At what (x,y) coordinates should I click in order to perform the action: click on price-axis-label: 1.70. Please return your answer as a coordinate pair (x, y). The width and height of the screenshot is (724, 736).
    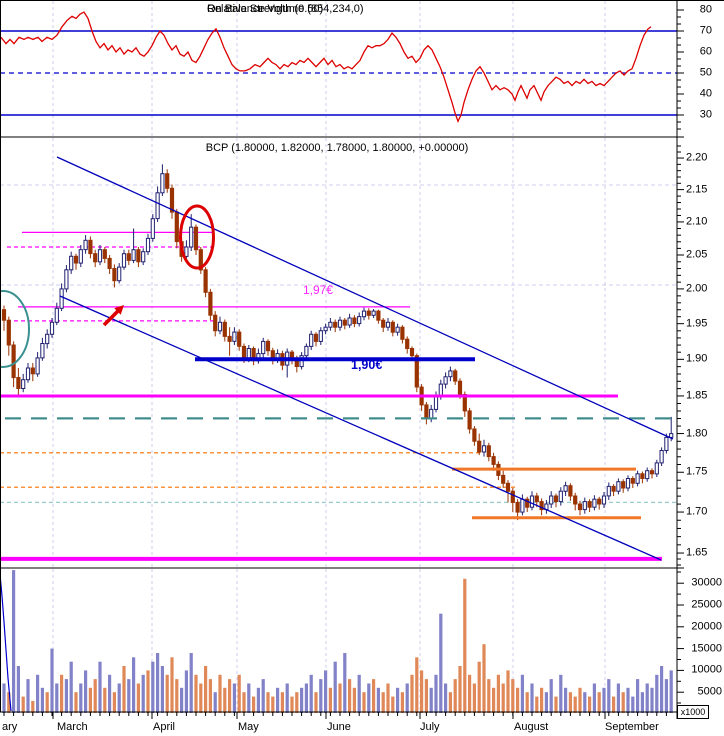
    Looking at the image, I should click on (697, 511).